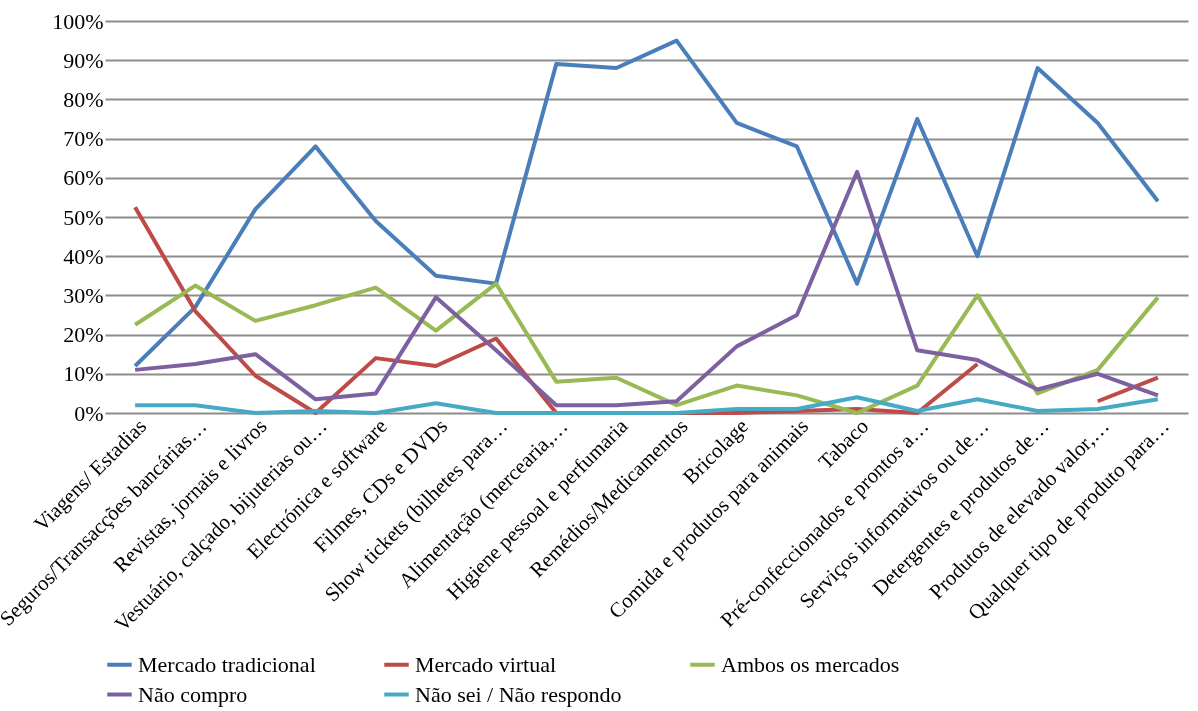 This screenshot has height=711, width=1198. What do you see at coordinates (78, 21) in the screenshot?
I see `y-tick-label: 100%` at bounding box center [78, 21].